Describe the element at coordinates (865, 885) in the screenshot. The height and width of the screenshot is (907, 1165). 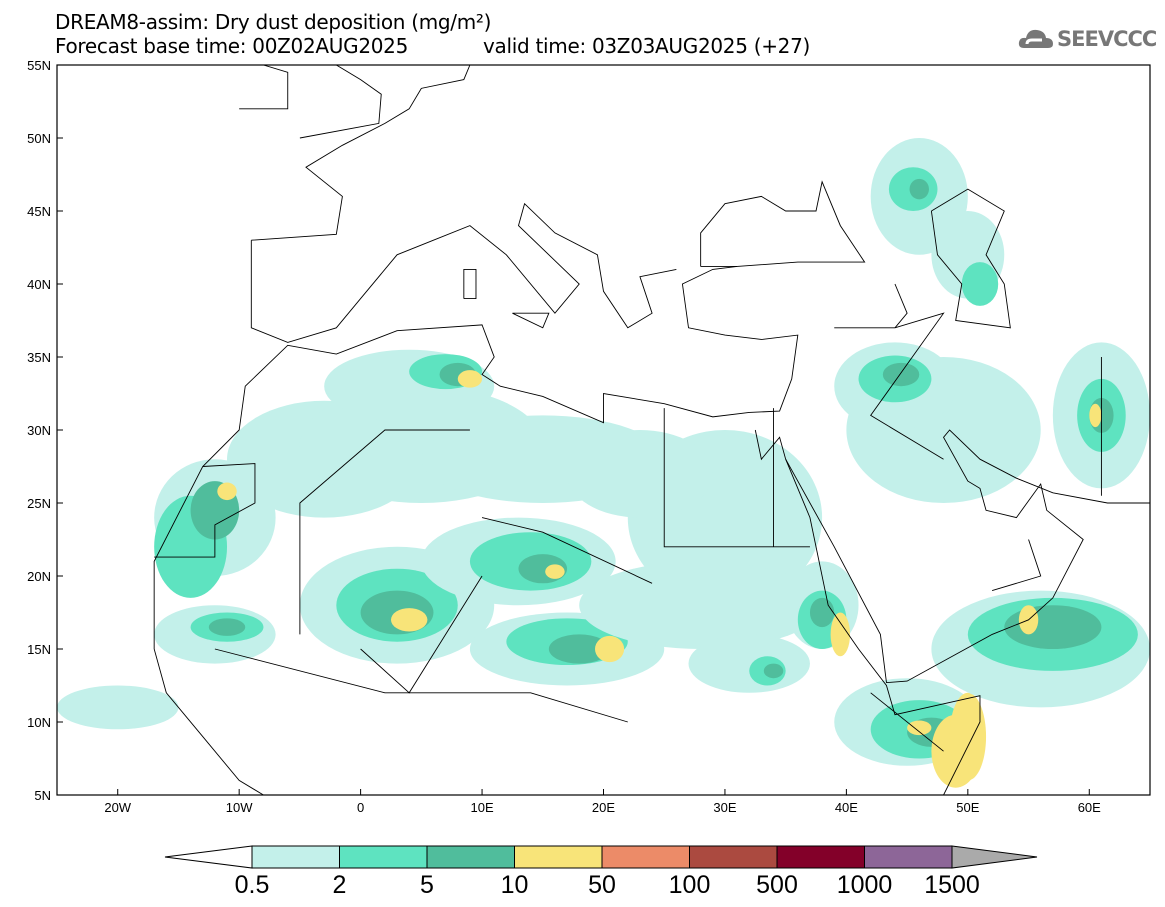
I see `colorbar-label: 1000` at that location.